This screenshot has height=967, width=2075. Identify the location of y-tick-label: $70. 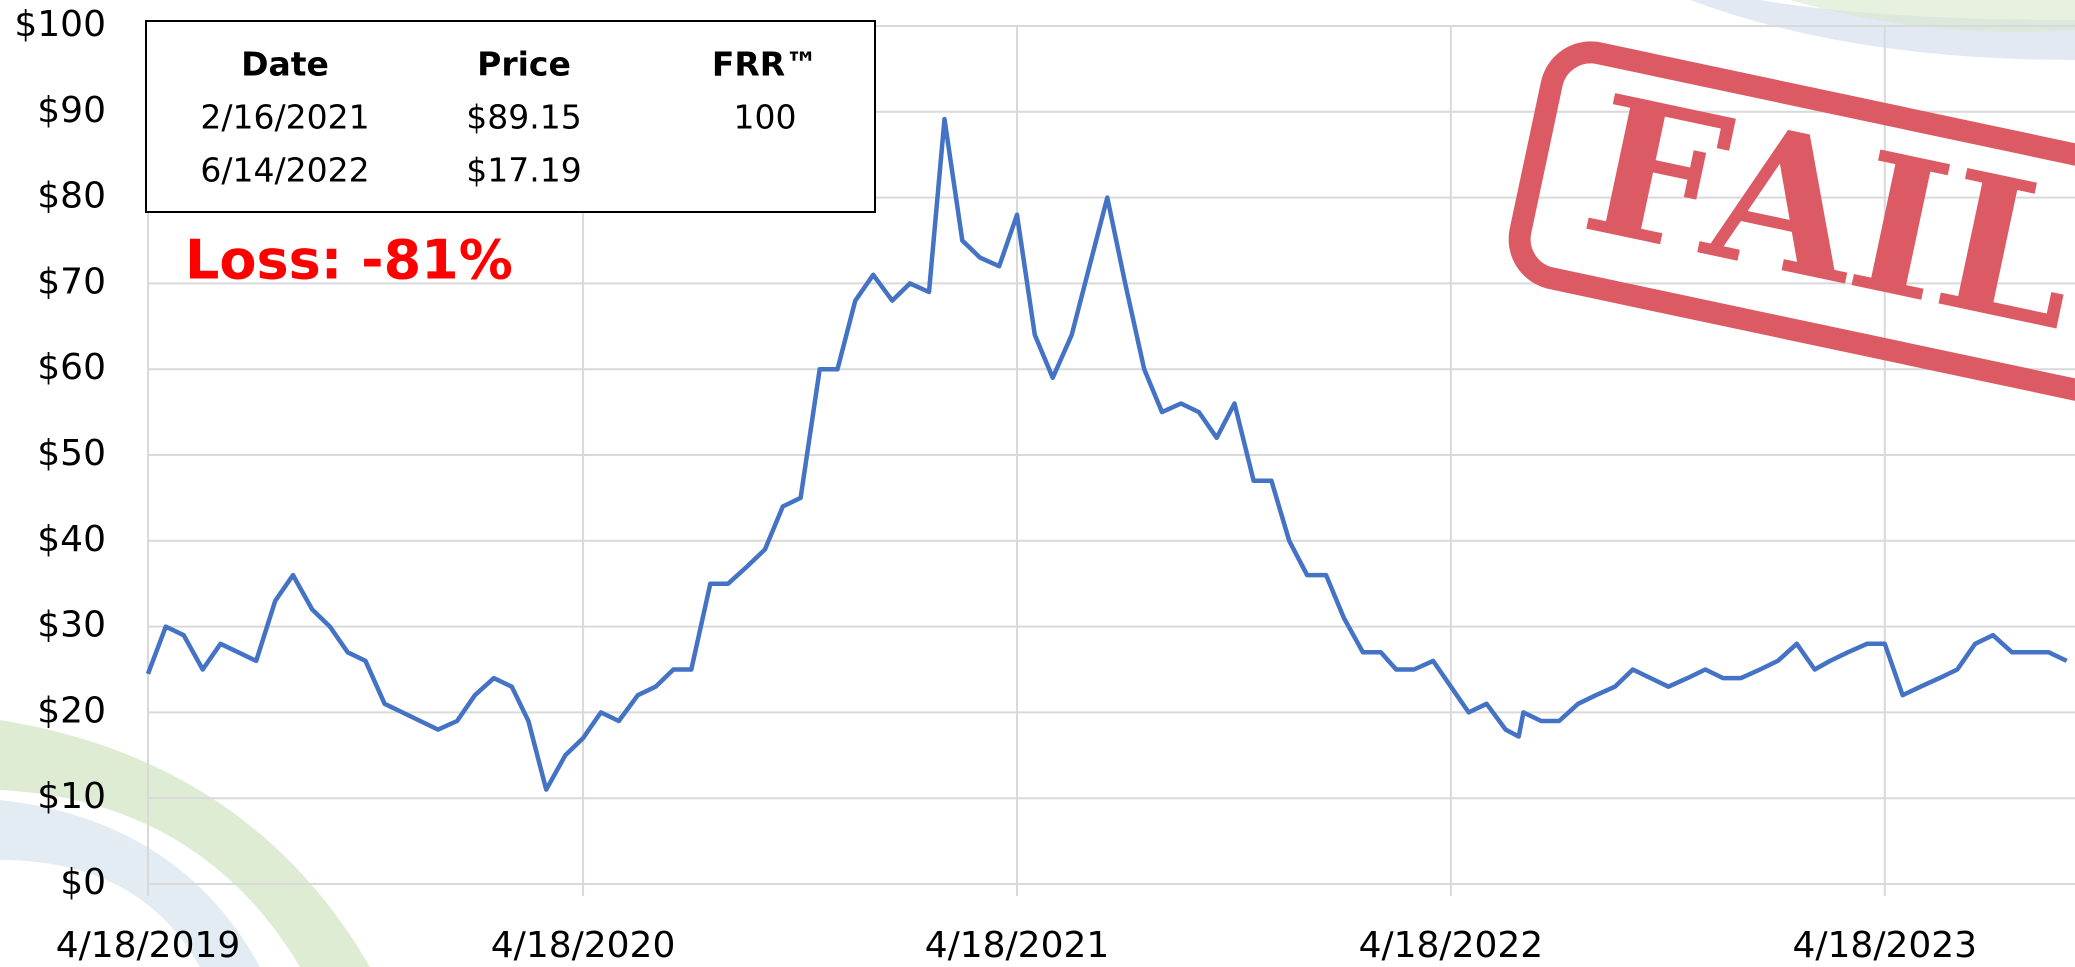
(71, 281).